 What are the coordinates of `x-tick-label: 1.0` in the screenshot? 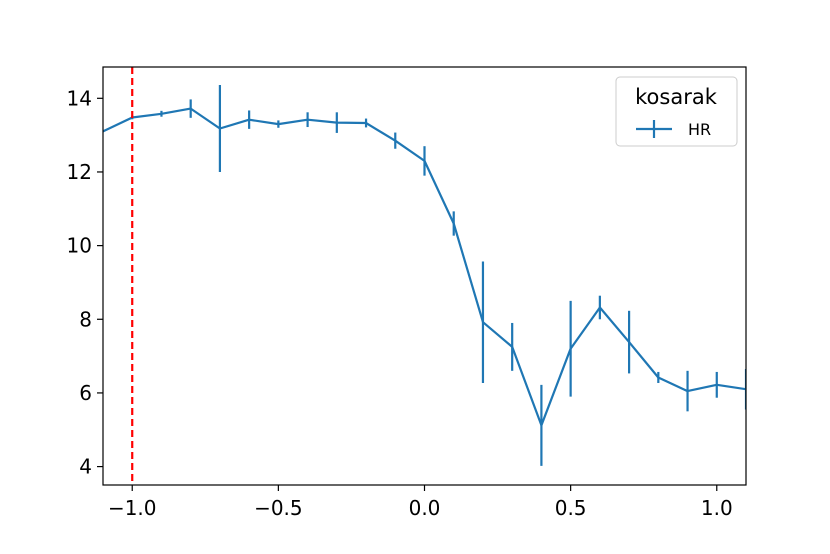 It's located at (717, 508).